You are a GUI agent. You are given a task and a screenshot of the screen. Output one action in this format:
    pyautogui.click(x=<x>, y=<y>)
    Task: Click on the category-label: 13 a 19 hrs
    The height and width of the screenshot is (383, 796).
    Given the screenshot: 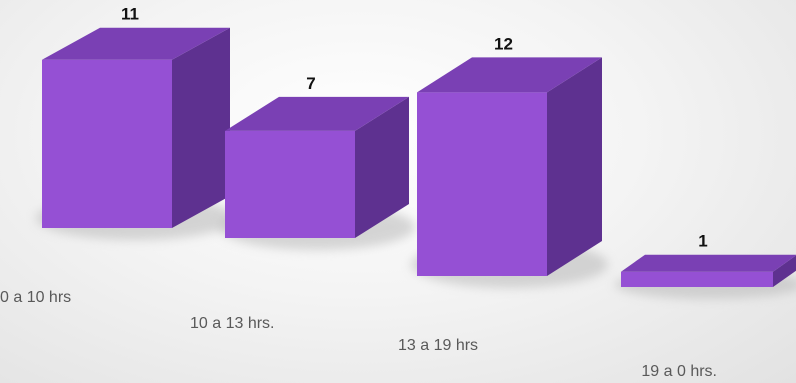 What is the action you would take?
    pyautogui.click(x=438, y=345)
    